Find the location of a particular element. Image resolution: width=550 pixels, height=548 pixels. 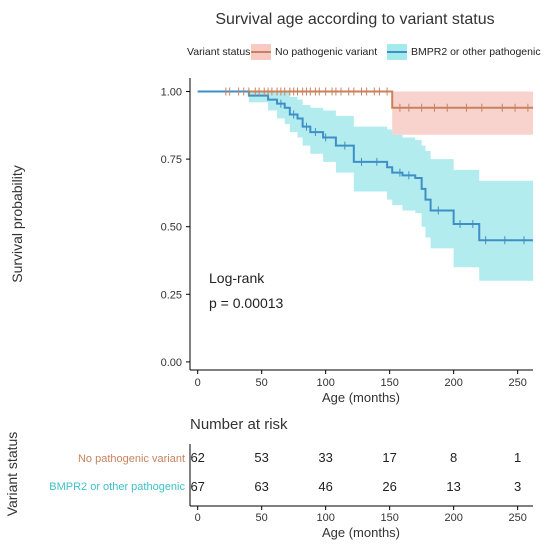

risk-value-no-pathogenic: 62 is located at coordinates (197, 457).